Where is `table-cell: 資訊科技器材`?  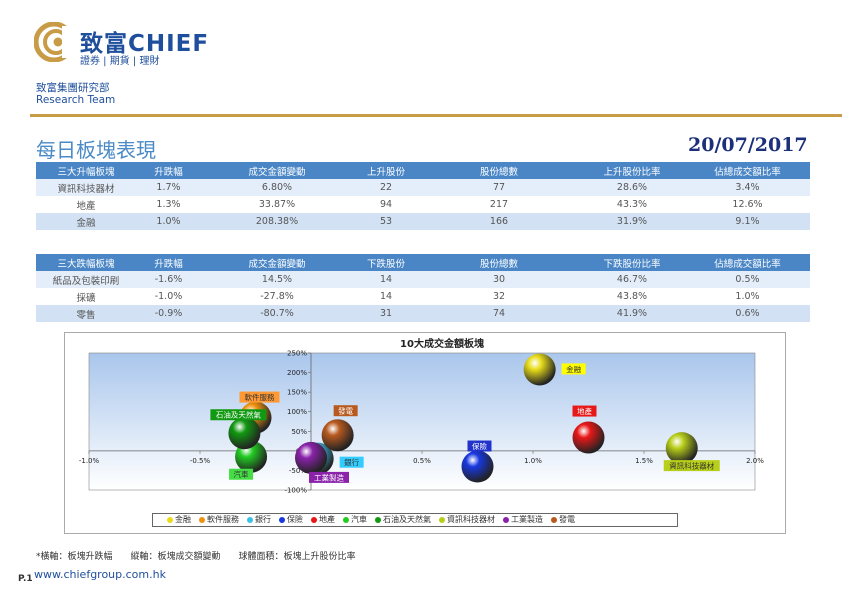 table-cell: 資訊科技器材 is located at coordinates (86, 187).